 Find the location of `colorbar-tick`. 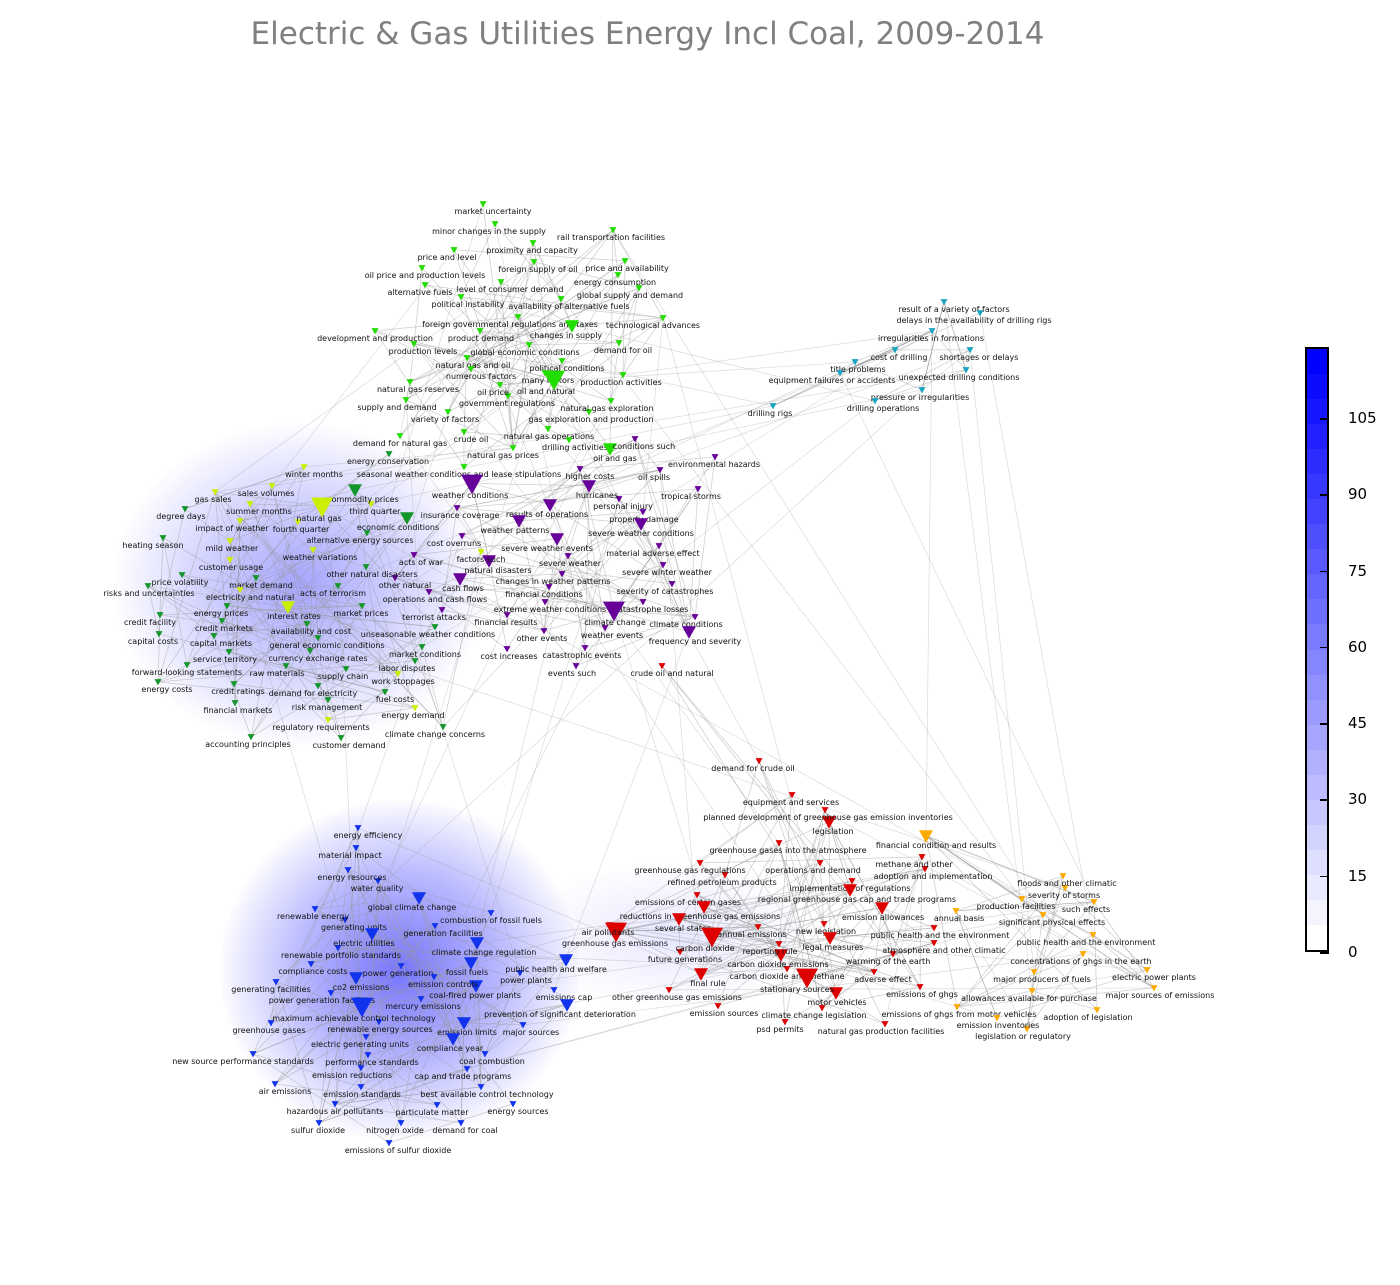

colorbar-tick is located at coordinates (1324, 724).